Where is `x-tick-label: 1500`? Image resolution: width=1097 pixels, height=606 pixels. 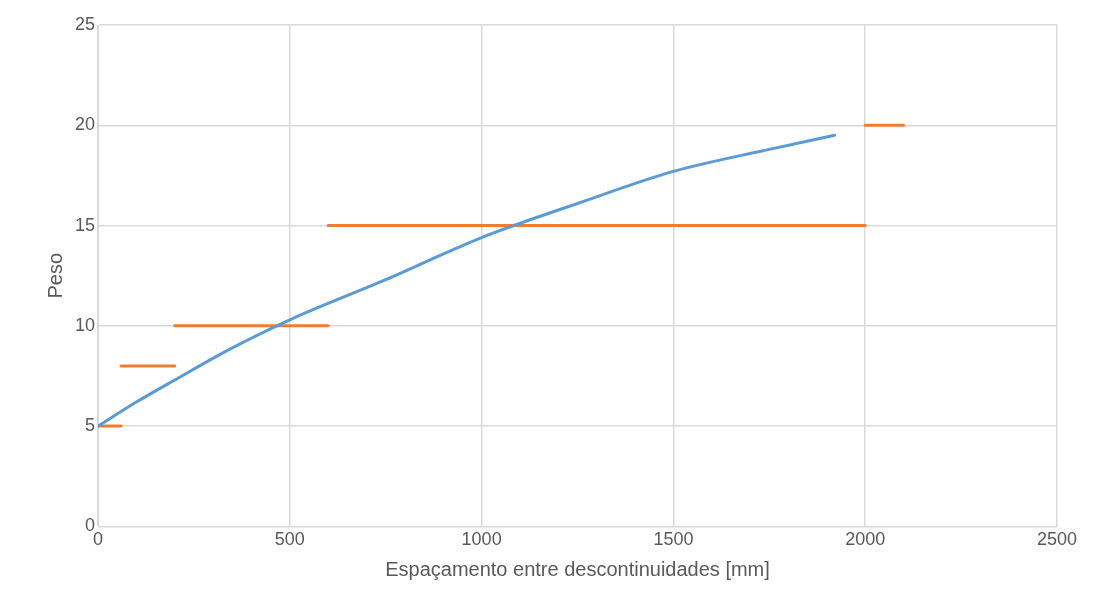 x-tick-label: 1500 is located at coordinates (673, 539).